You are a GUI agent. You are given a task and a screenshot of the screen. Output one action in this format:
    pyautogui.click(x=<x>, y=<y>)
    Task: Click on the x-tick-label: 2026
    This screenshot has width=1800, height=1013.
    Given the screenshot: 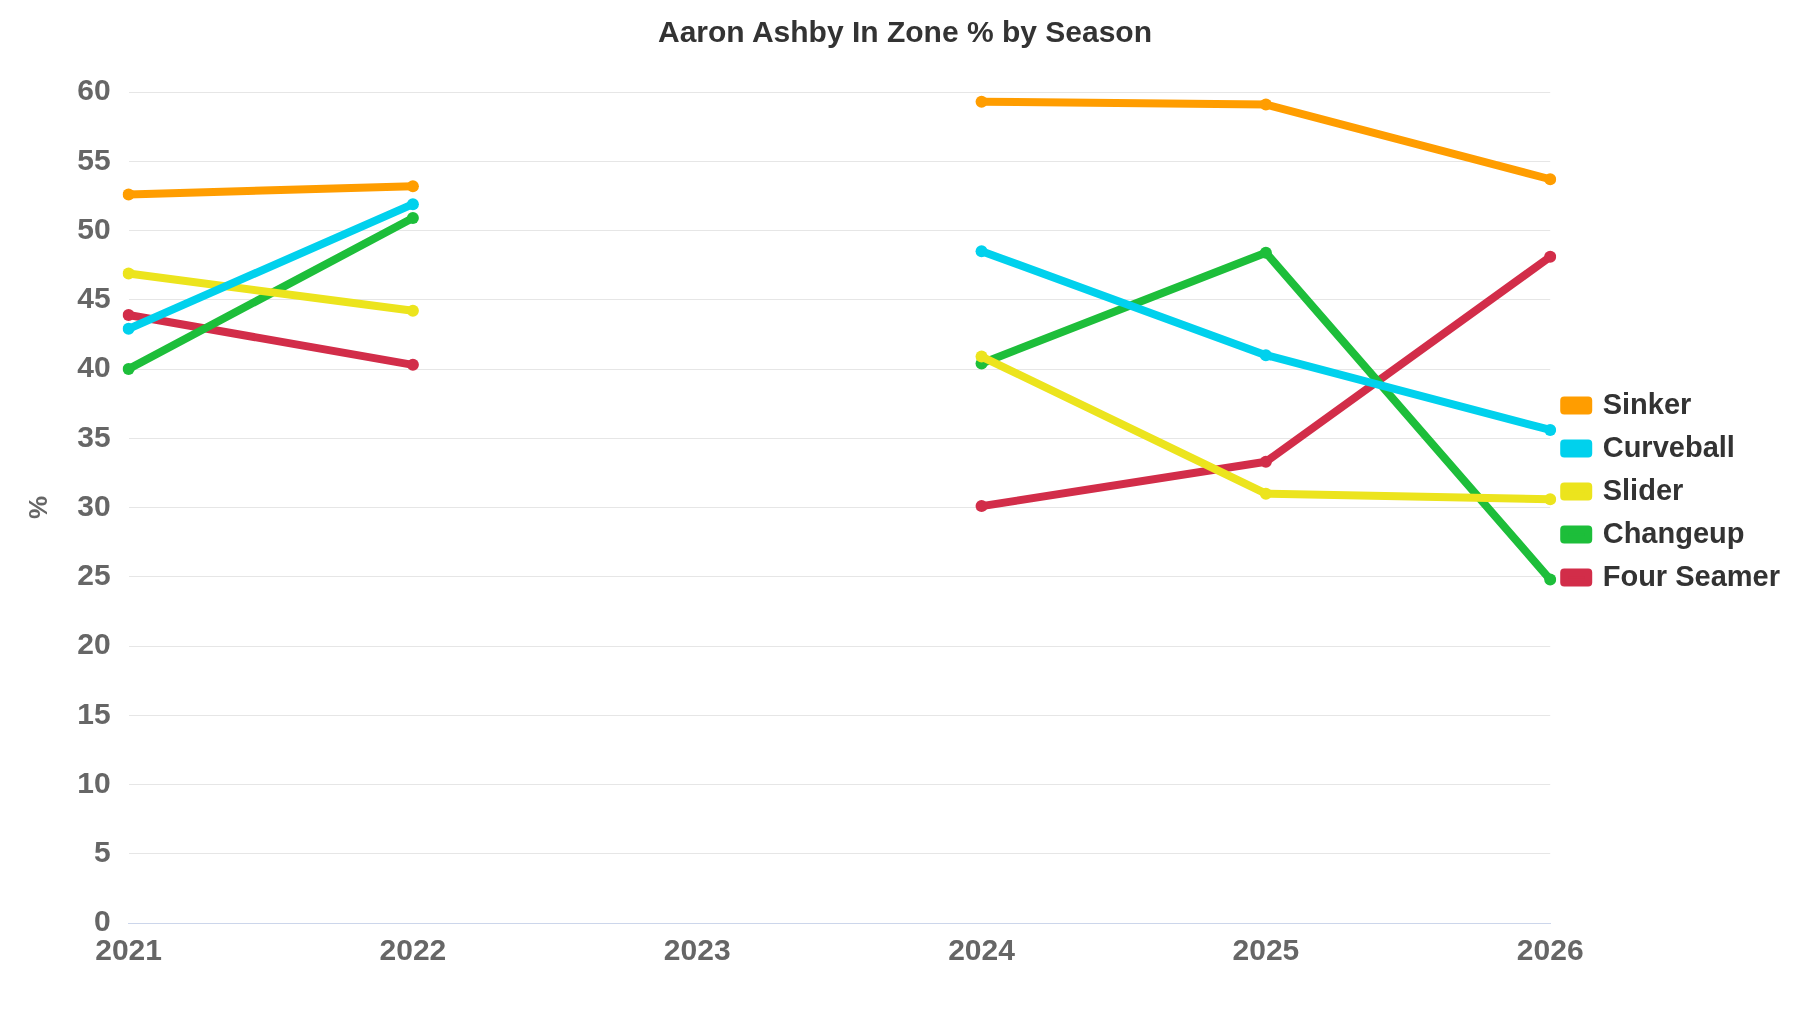 What is the action you would take?
    pyautogui.click(x=1550, y=950)
    